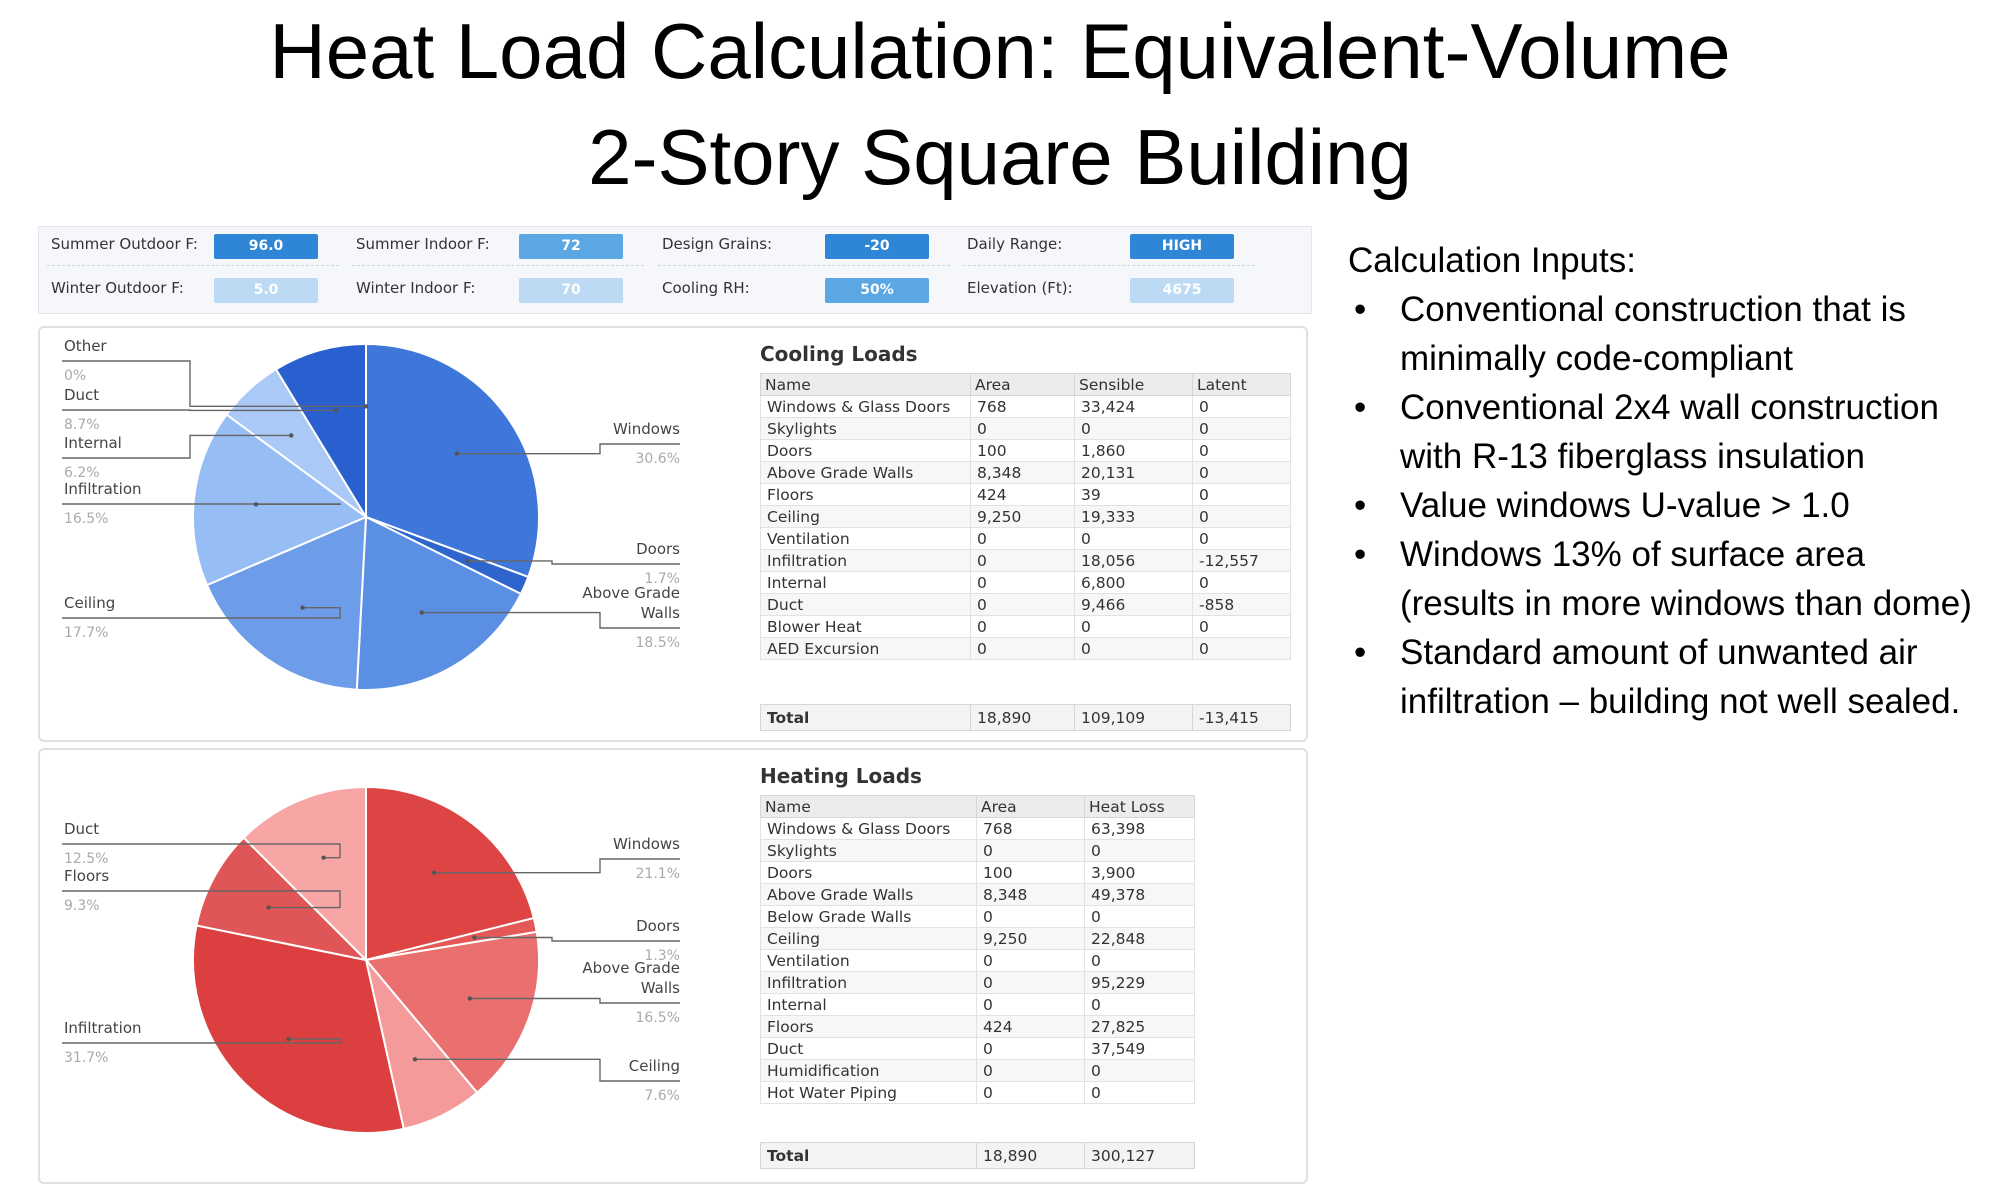  What do you see at coordinates (1030, 938) in the screenshot?
I see `table-cell: 9,250` at bounding box center [1030, 938].